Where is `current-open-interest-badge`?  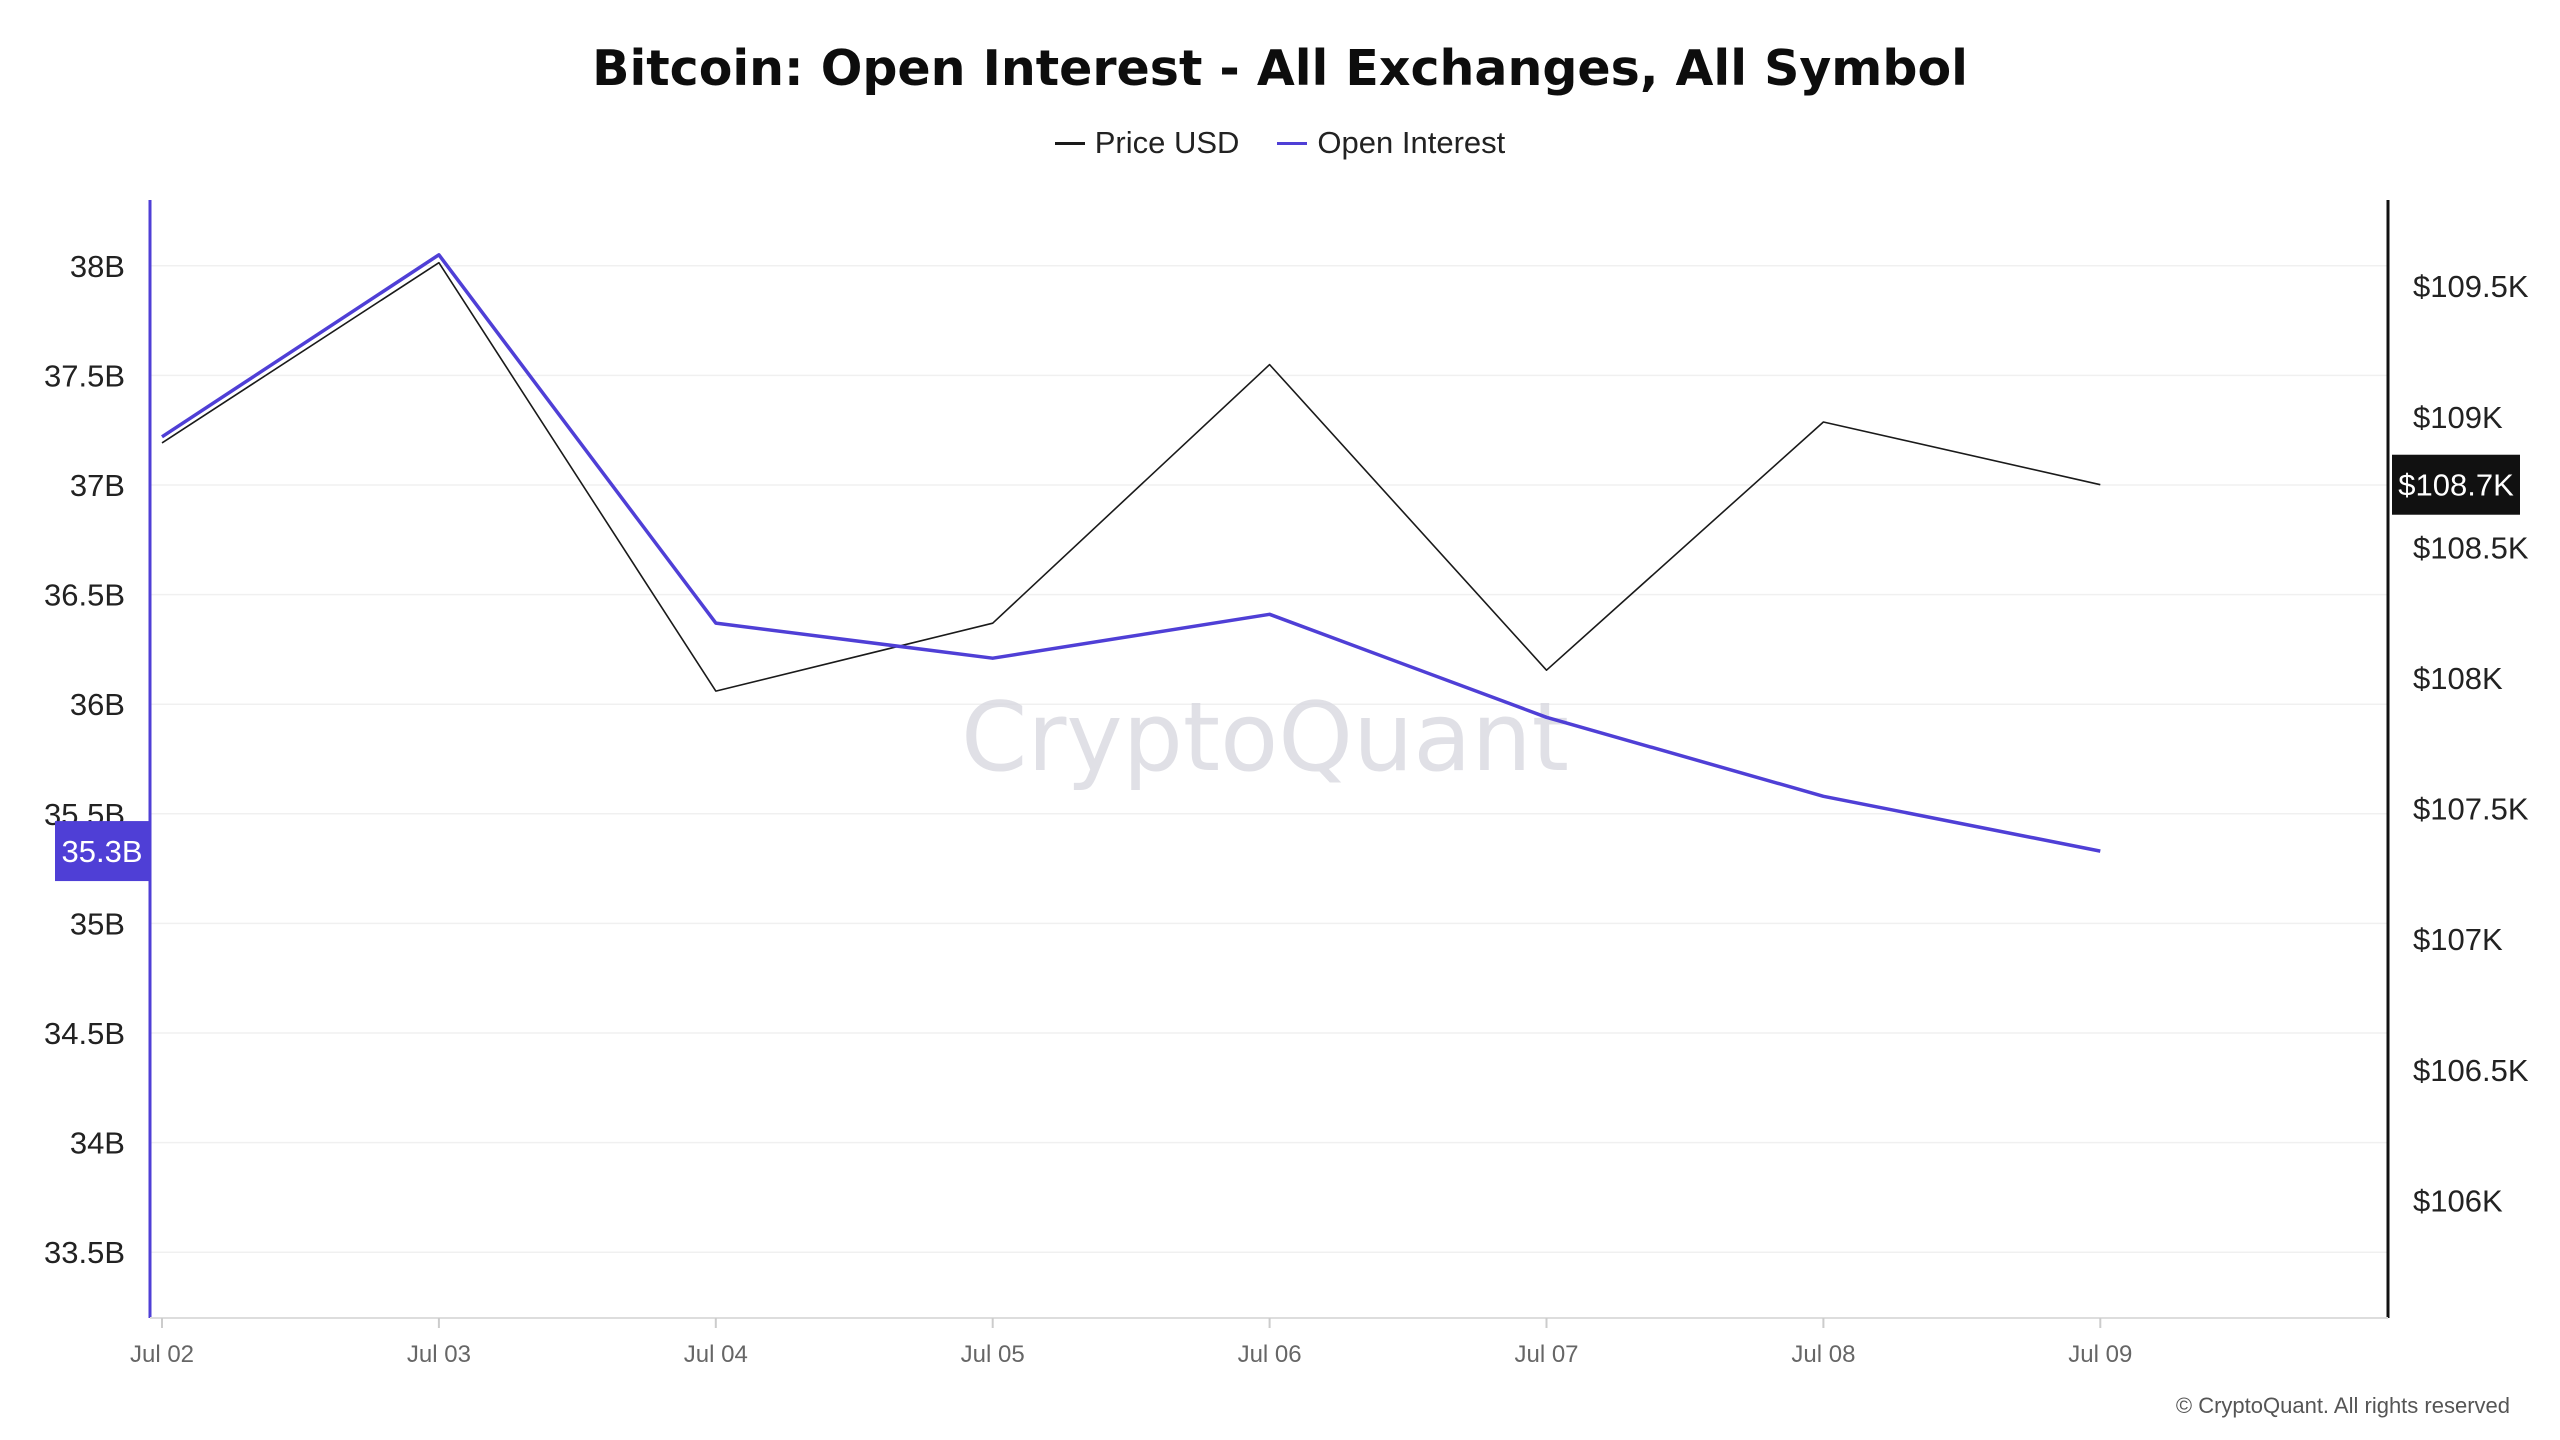
current-open-interest-badge is located at coordinates (102, 851).